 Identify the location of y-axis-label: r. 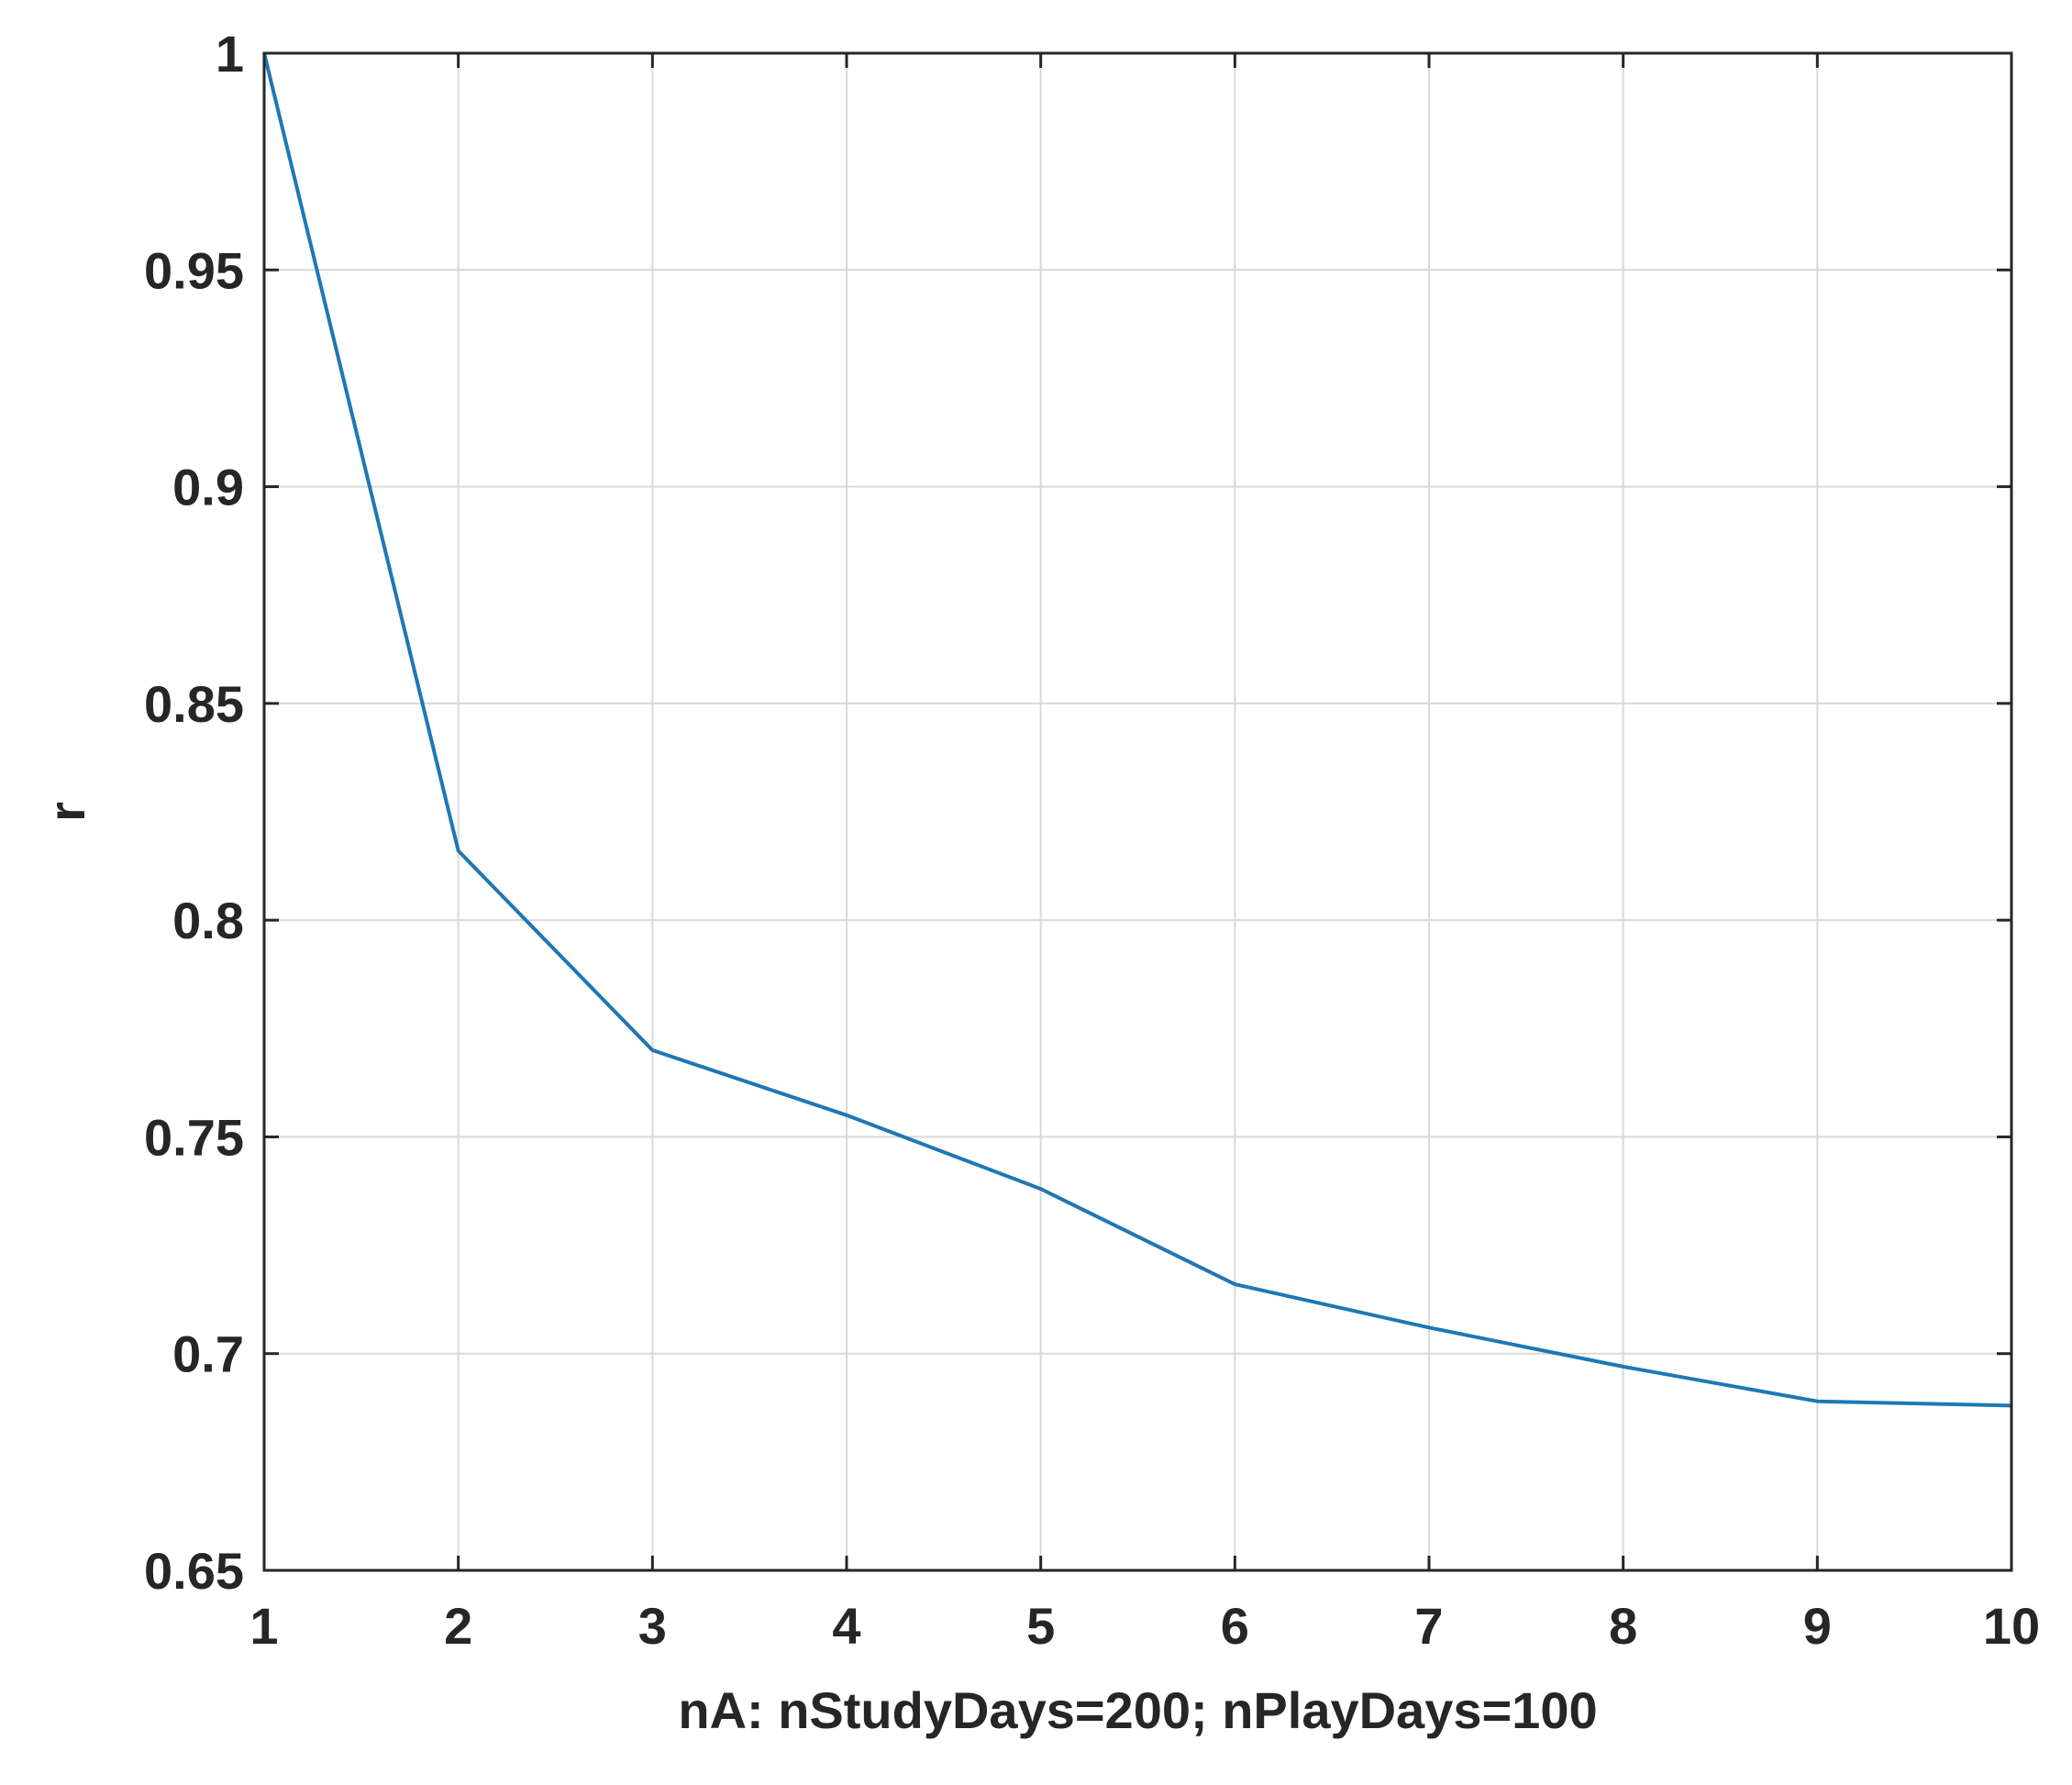
(66, 812).